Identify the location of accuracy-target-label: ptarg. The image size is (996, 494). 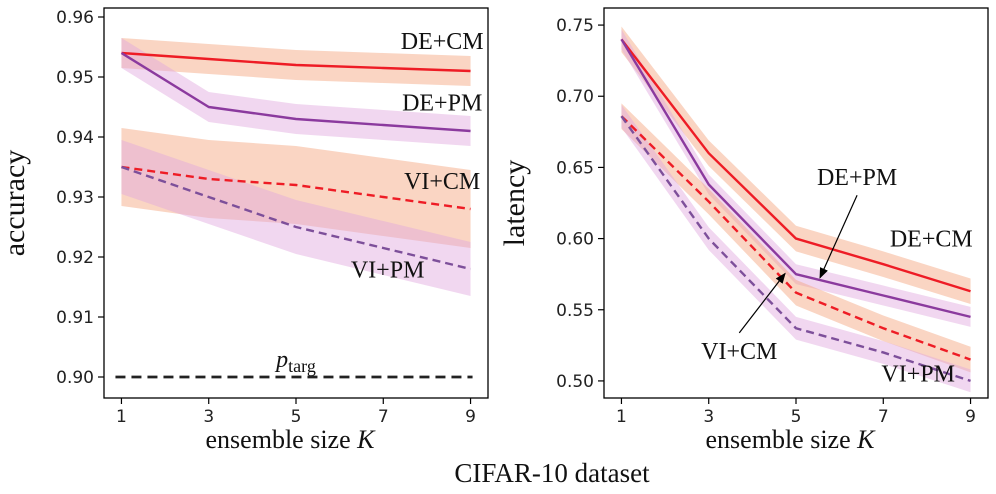
(295, 361).